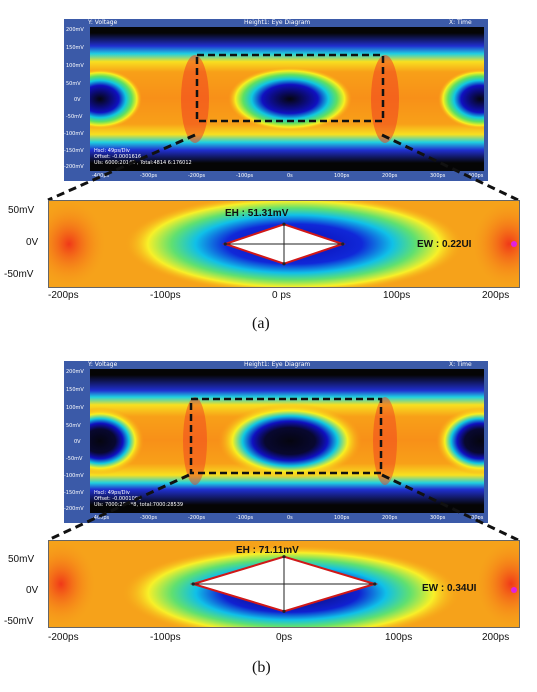 Image resolution: width=537 pixels, height=692 pixels. What do you see at coordinates (19, 274) in the screenshot?
I see `zoom-y-tick-a: -50mV` at bounding box center [19, 274].